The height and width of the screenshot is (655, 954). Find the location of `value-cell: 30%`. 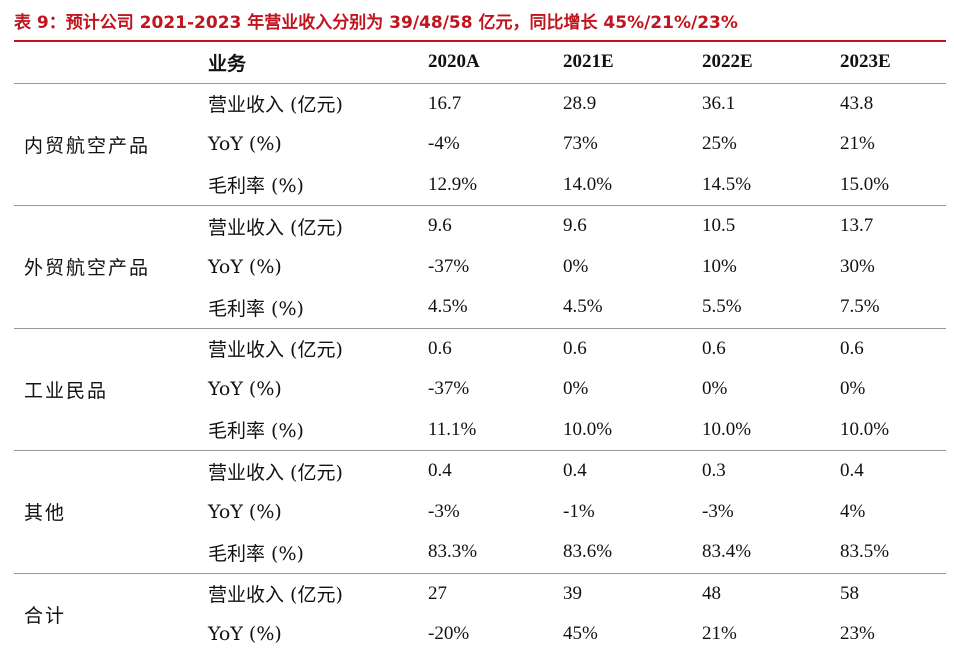

value-cell: 30% is located at coordinates (857, 266).